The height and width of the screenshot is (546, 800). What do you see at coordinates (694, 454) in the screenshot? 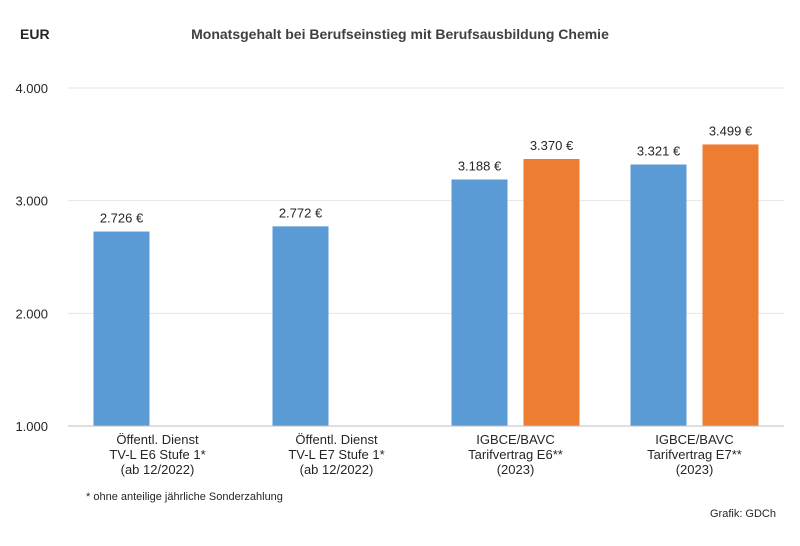
I see `x-tick-label: Tarifvertrag E7**` at bounding box center [694, 454].